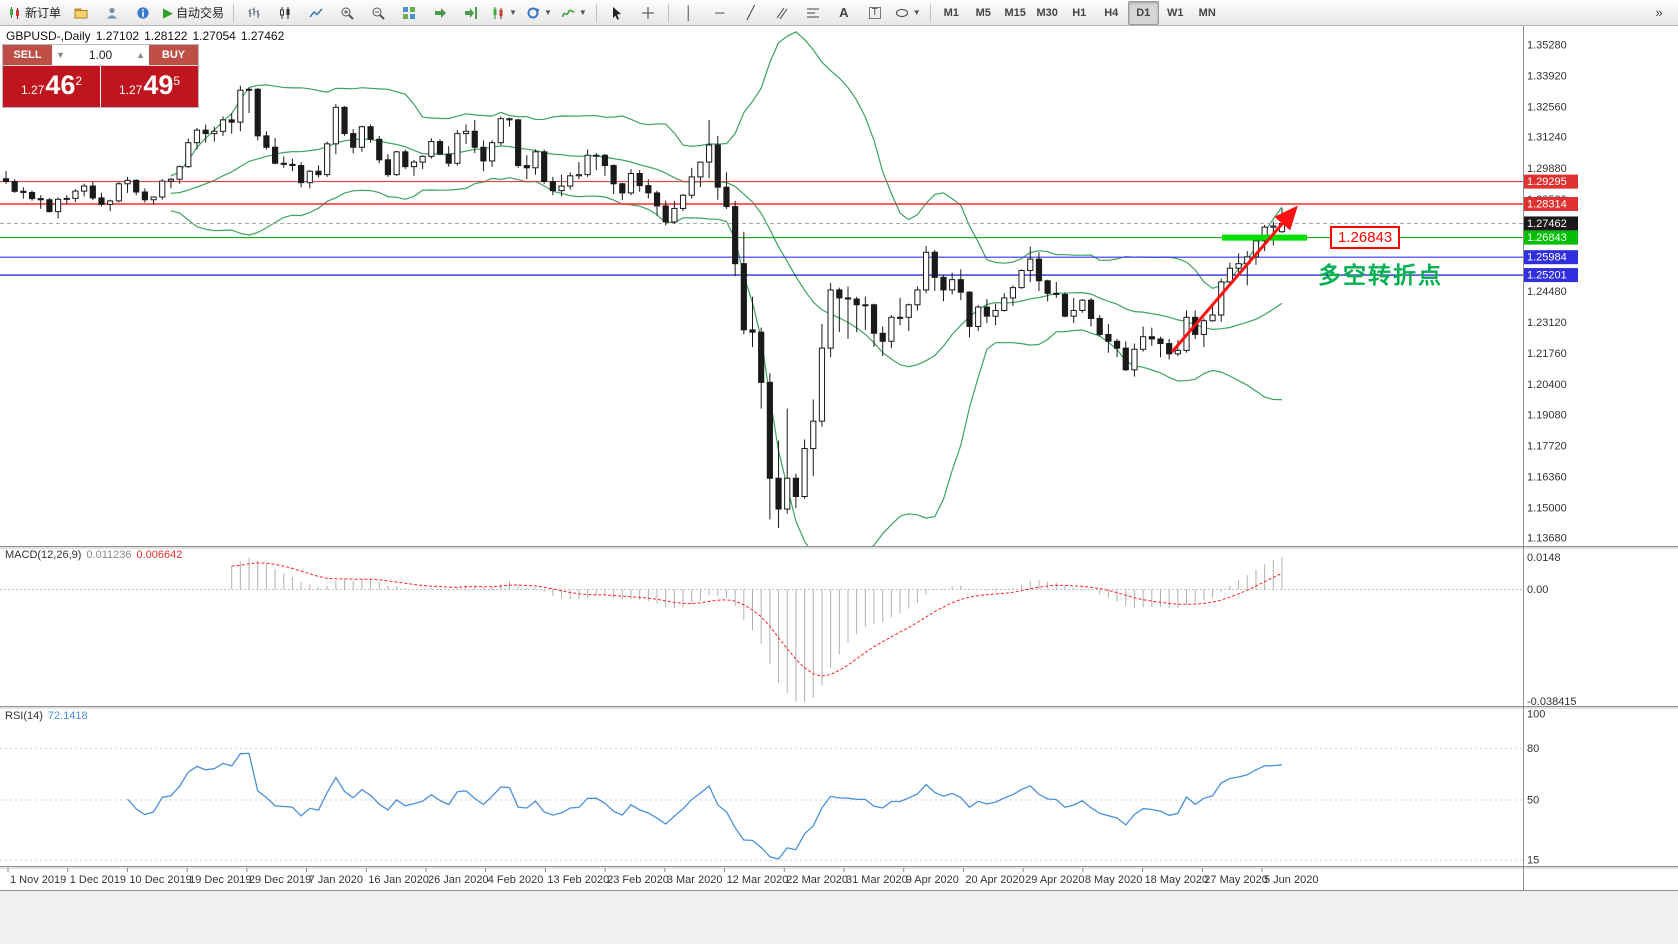 The image size is (1678, 944). I want to click on toolbar-overflow-button: », so click(1659, 13).